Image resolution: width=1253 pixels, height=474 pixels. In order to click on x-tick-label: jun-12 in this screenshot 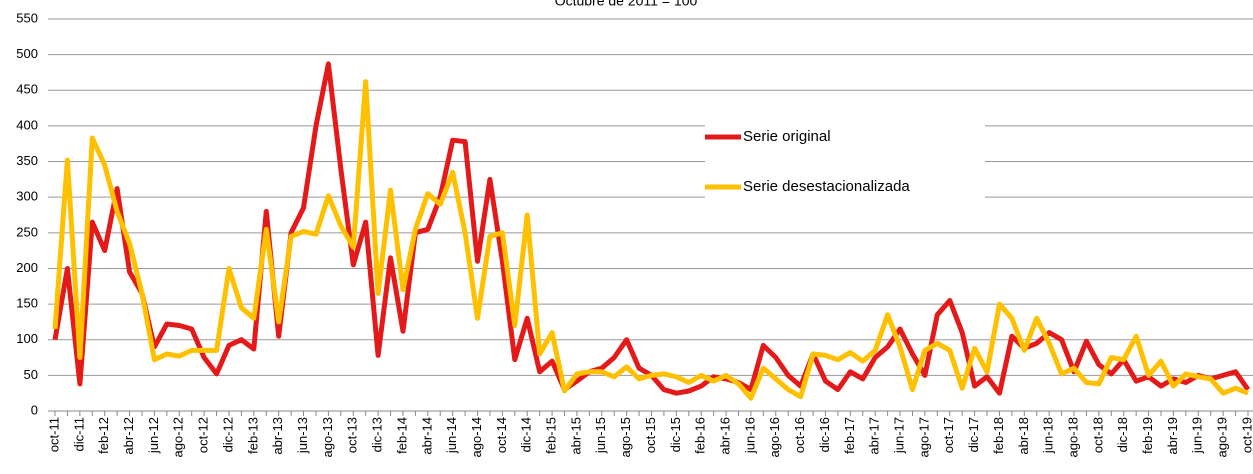, I will do `click(153, 435)`.